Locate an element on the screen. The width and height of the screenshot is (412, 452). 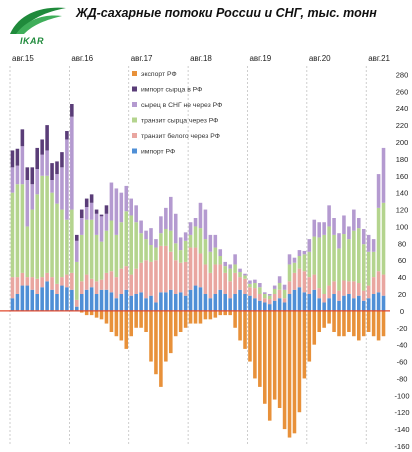
y-tick-label: 240 is located at coordinates (402, 108).